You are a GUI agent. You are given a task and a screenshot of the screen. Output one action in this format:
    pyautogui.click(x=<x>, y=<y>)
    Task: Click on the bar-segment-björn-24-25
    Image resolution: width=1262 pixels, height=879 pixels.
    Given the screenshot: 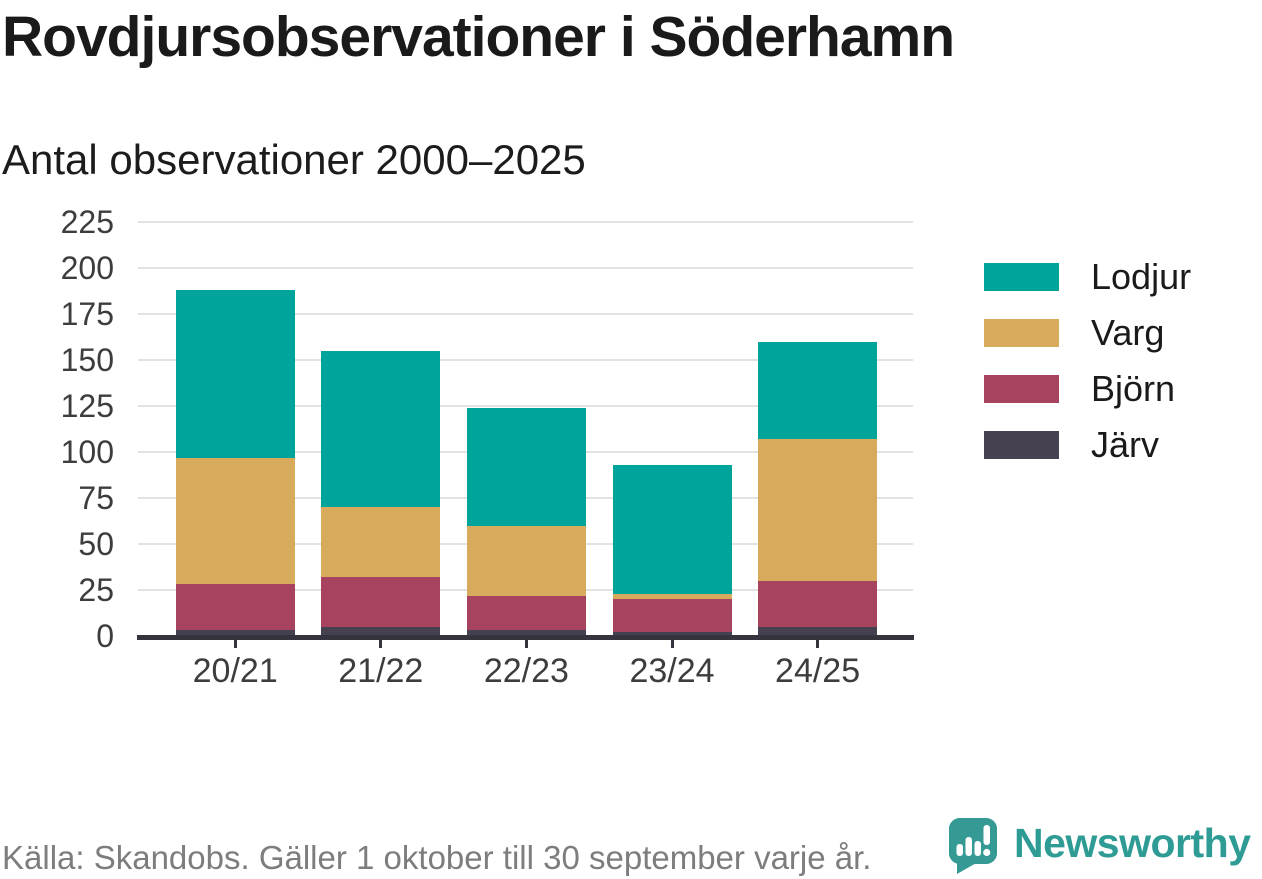 What is the action you would take?
    pyautogui.click(x=818, y=603)
    